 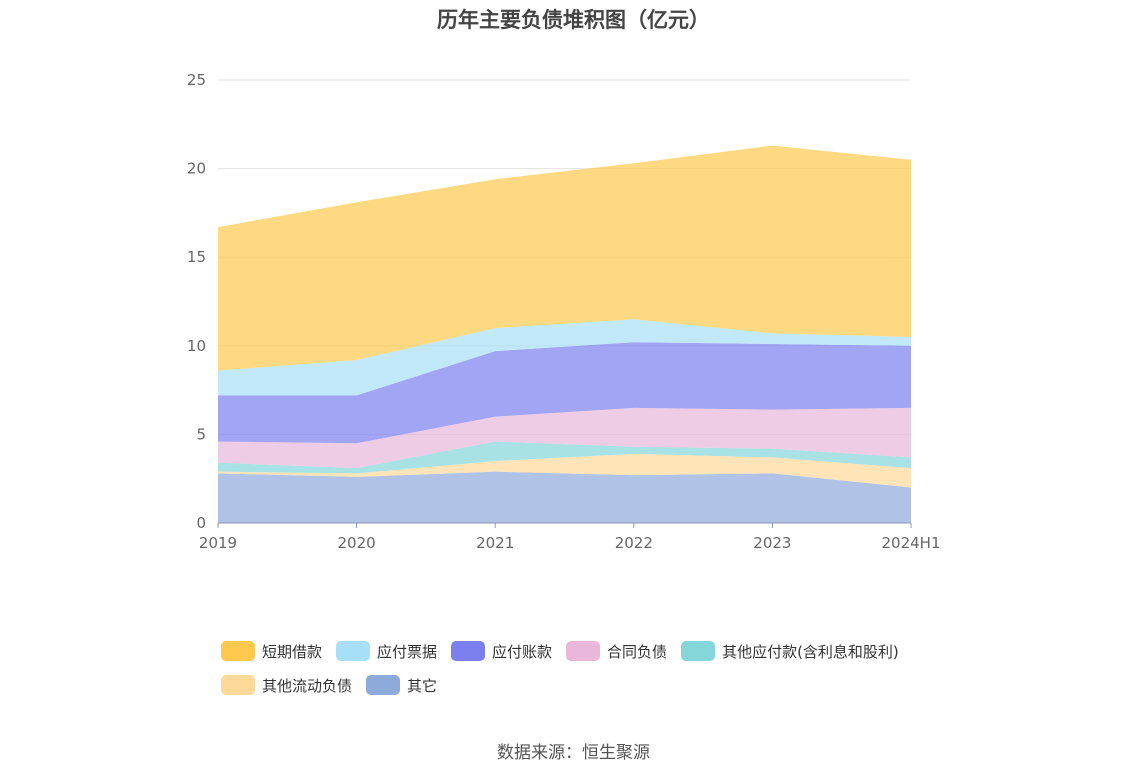 What do you see at coordinates (292, 651) in the screenshot?
I see `legend-label: 短期借款` at bounding box center [292, 651].